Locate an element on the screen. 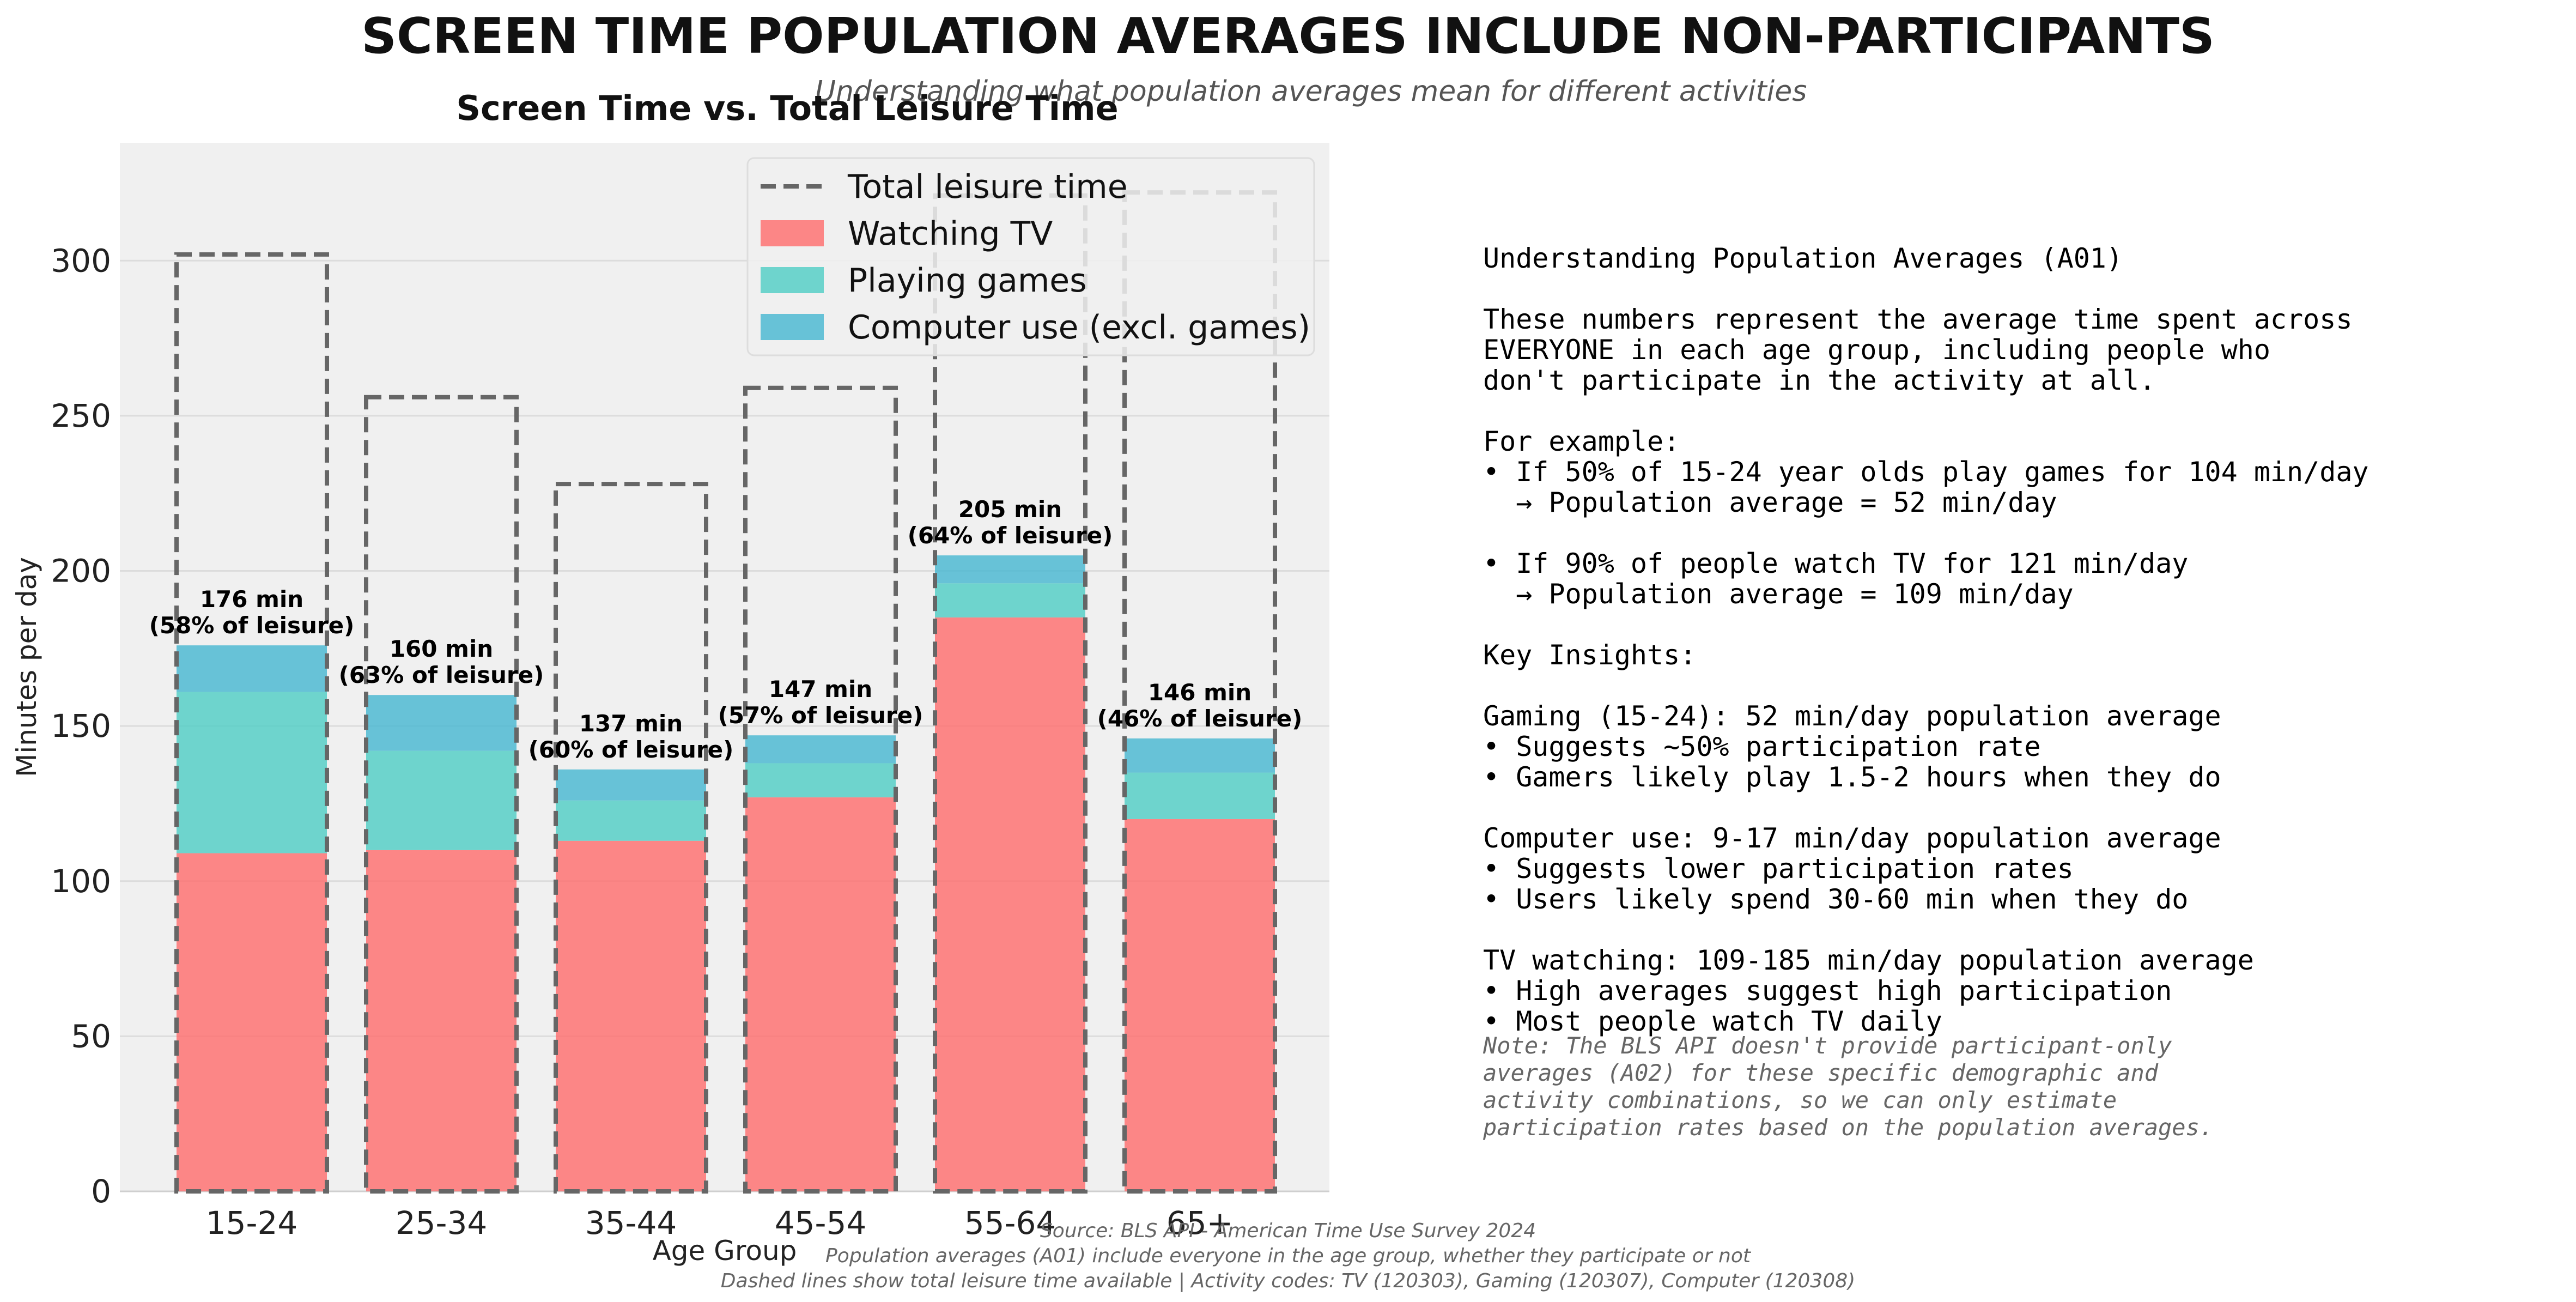 The height and width of the screenshot is (1302, 2576). chart-title: Screen Time vs. Total Leisure Time is located at coordinates (788, 108).